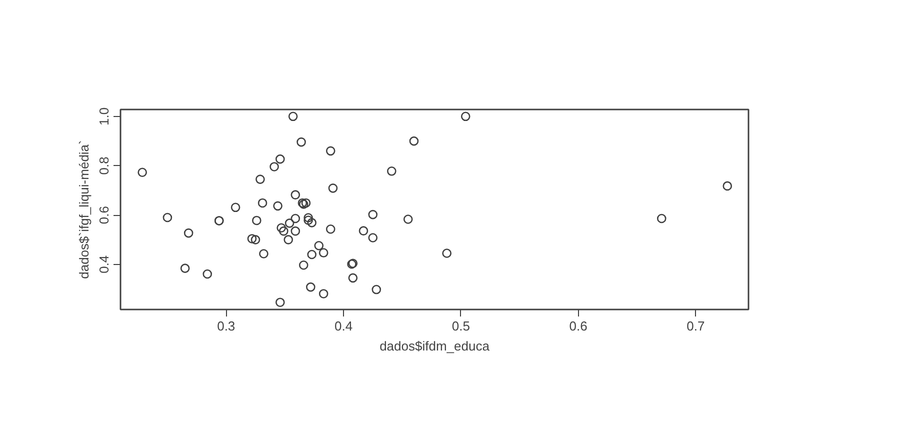 The image size is (898, 425). What do you see at coordinates (226, 326) in the screenshot?
I see `x-tick-label: 0.3` at bounding box center [226, 326].